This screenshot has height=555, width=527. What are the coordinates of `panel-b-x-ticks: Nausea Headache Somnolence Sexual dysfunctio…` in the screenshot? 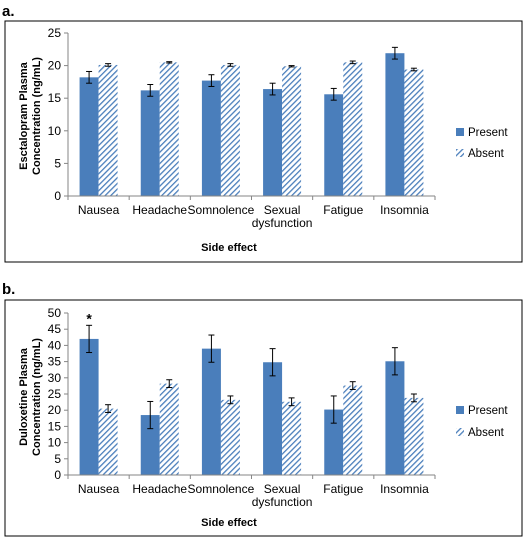 It's located at (253, 495).